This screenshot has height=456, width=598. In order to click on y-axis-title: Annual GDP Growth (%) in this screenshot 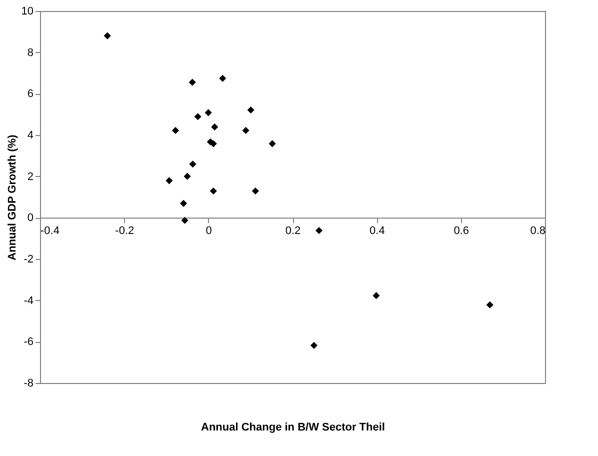, I will do `click(12, 197)`.